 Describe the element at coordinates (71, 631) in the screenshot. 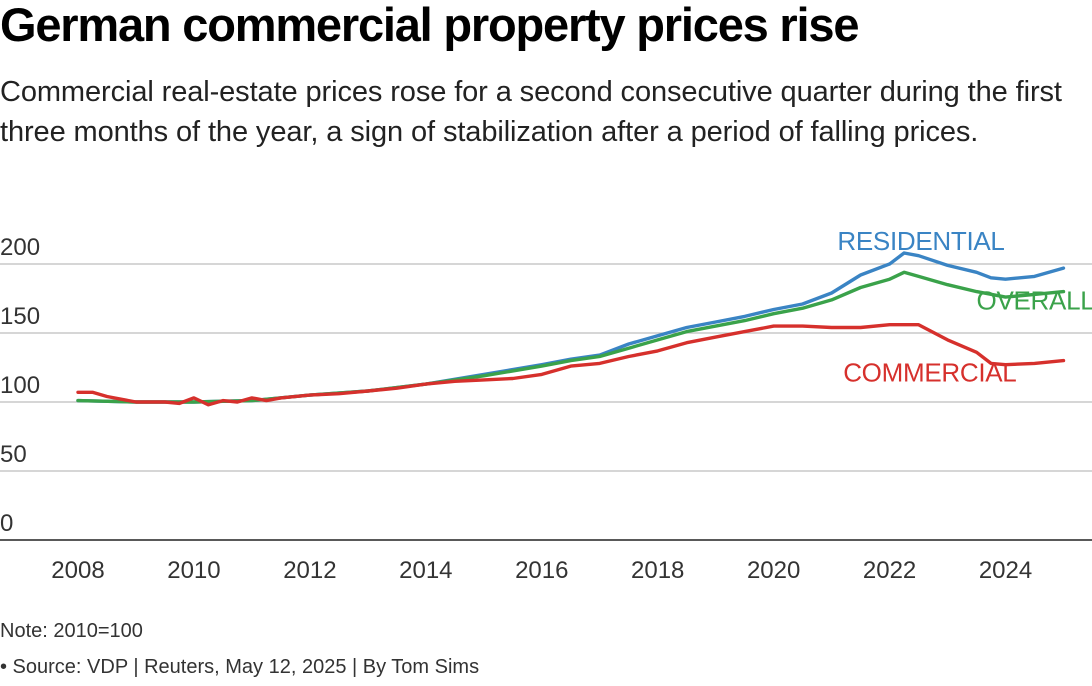

I see `chart-note: Note: 2010=100` at that location.